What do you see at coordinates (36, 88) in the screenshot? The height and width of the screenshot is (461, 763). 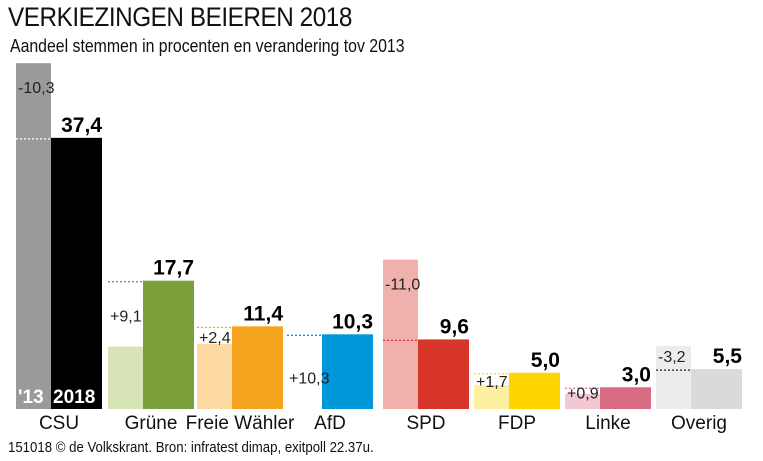 I see `change-label: -10,3` at bounding box center [36, 88].